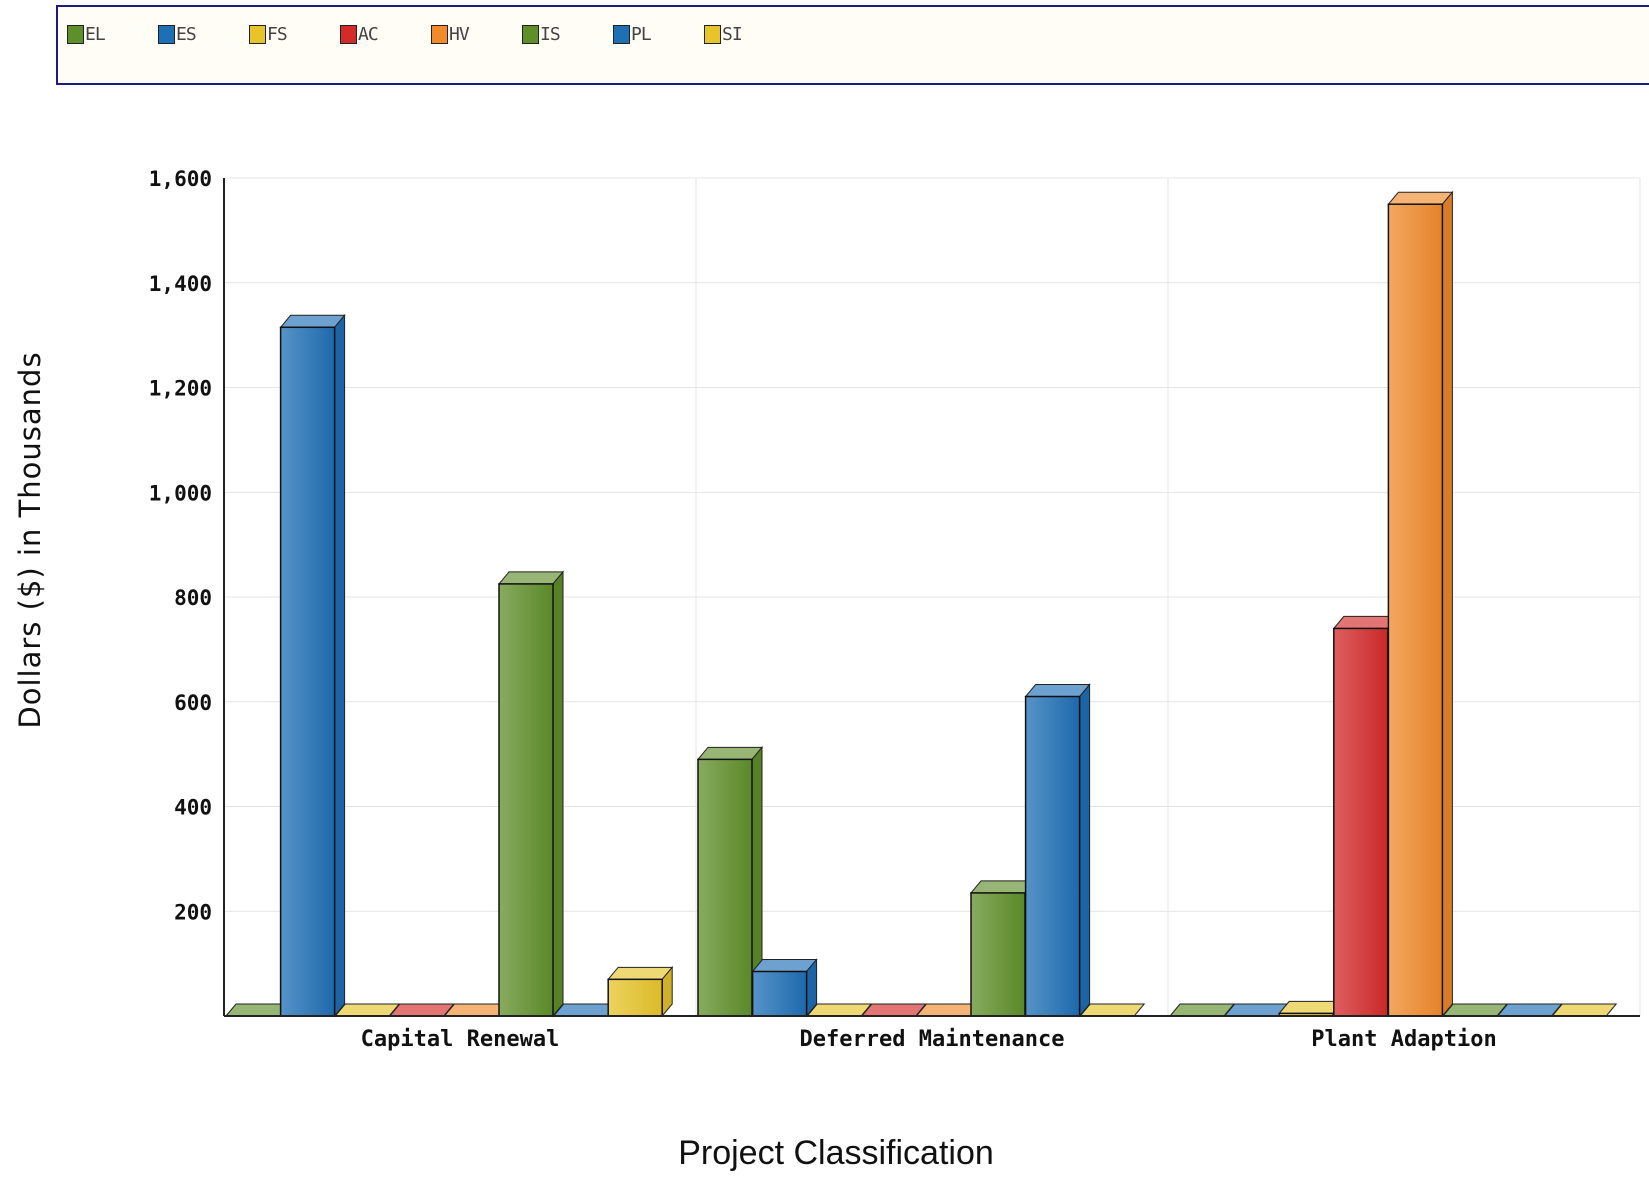  Describe the element at coordinates (180, 179) in the screenshot. I see `y-tick-label: 1,600` at that location.